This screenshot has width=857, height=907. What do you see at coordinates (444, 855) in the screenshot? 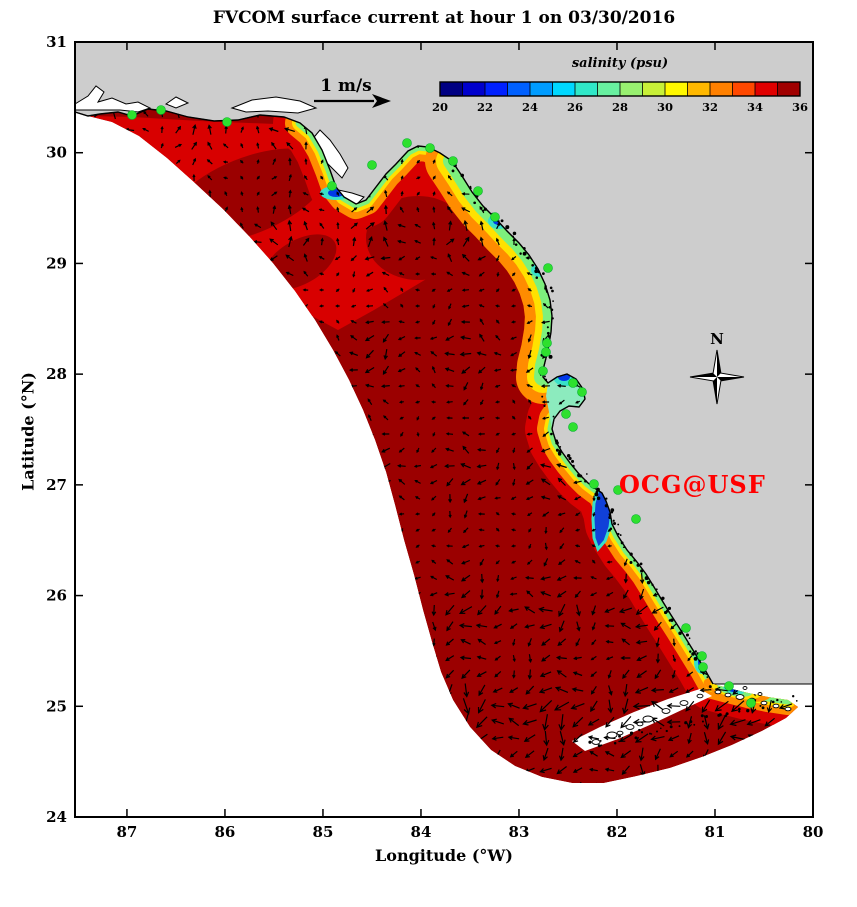
I see `x-axis-label: Longitude (°W)` at bounding box center [444, 855].